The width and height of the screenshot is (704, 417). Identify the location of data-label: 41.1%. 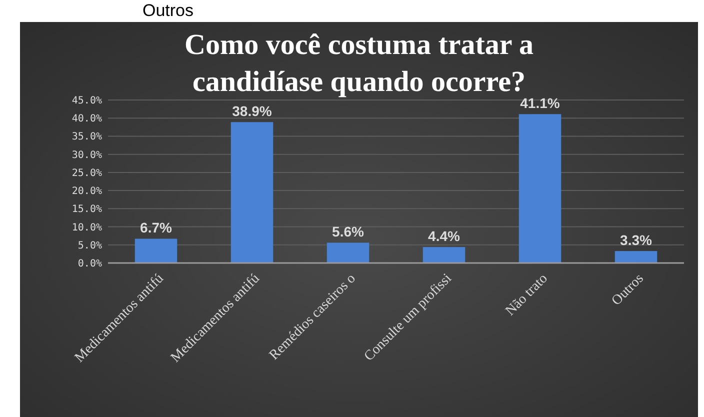
(540, 103).